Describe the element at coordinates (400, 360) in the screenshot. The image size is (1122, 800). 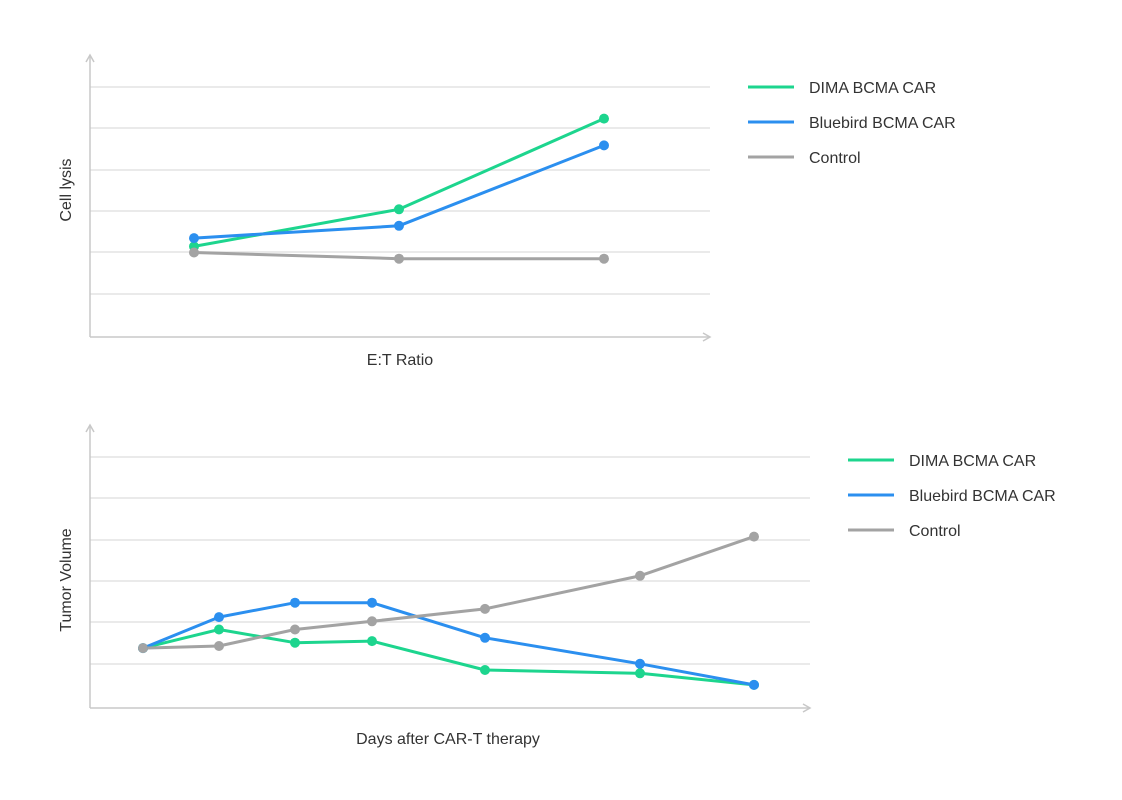
I see `x-axis-label: E:T Ratio` at that location.